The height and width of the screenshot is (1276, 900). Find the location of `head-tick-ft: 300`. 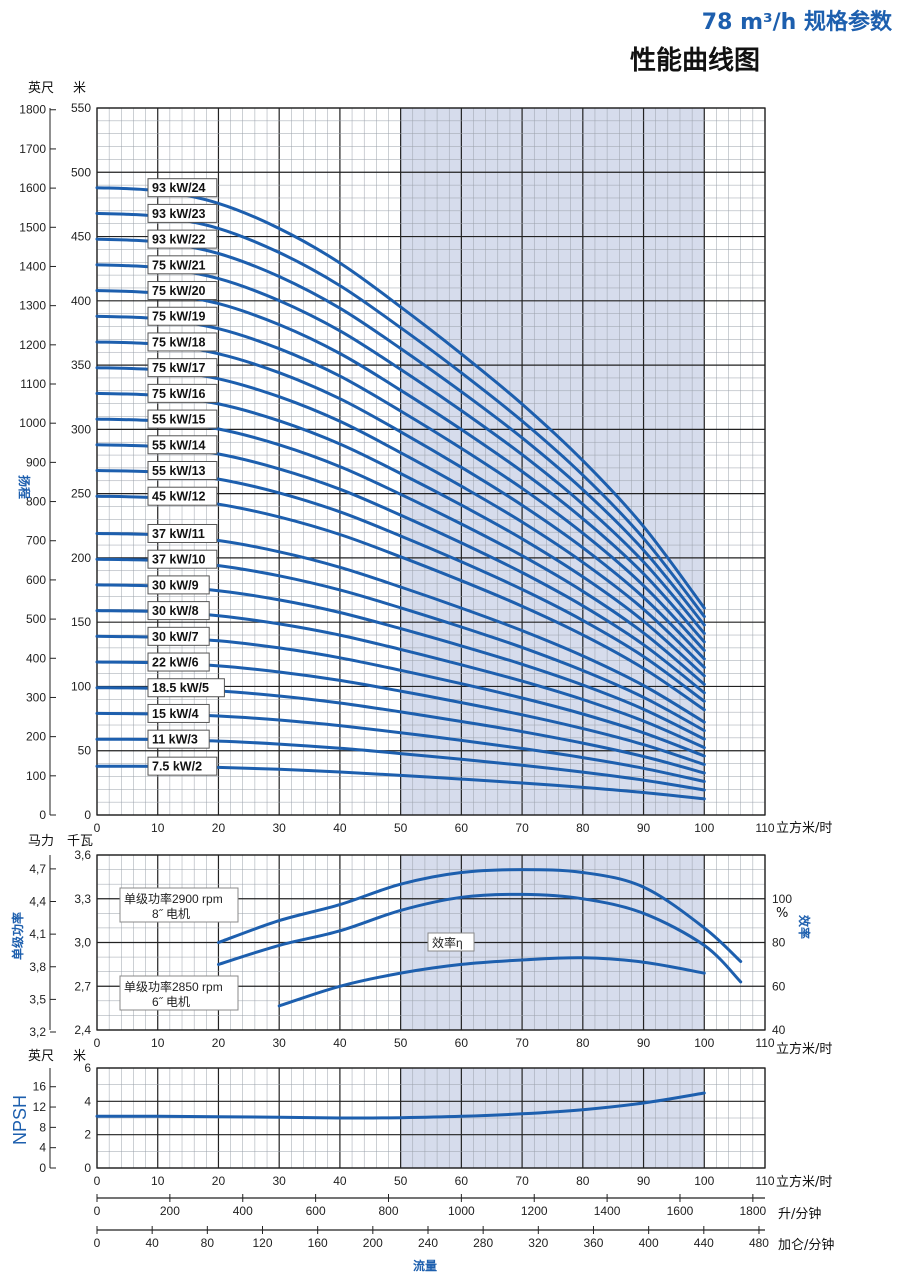

head-tick-ft: 300 is located at coordinates (36, 697).